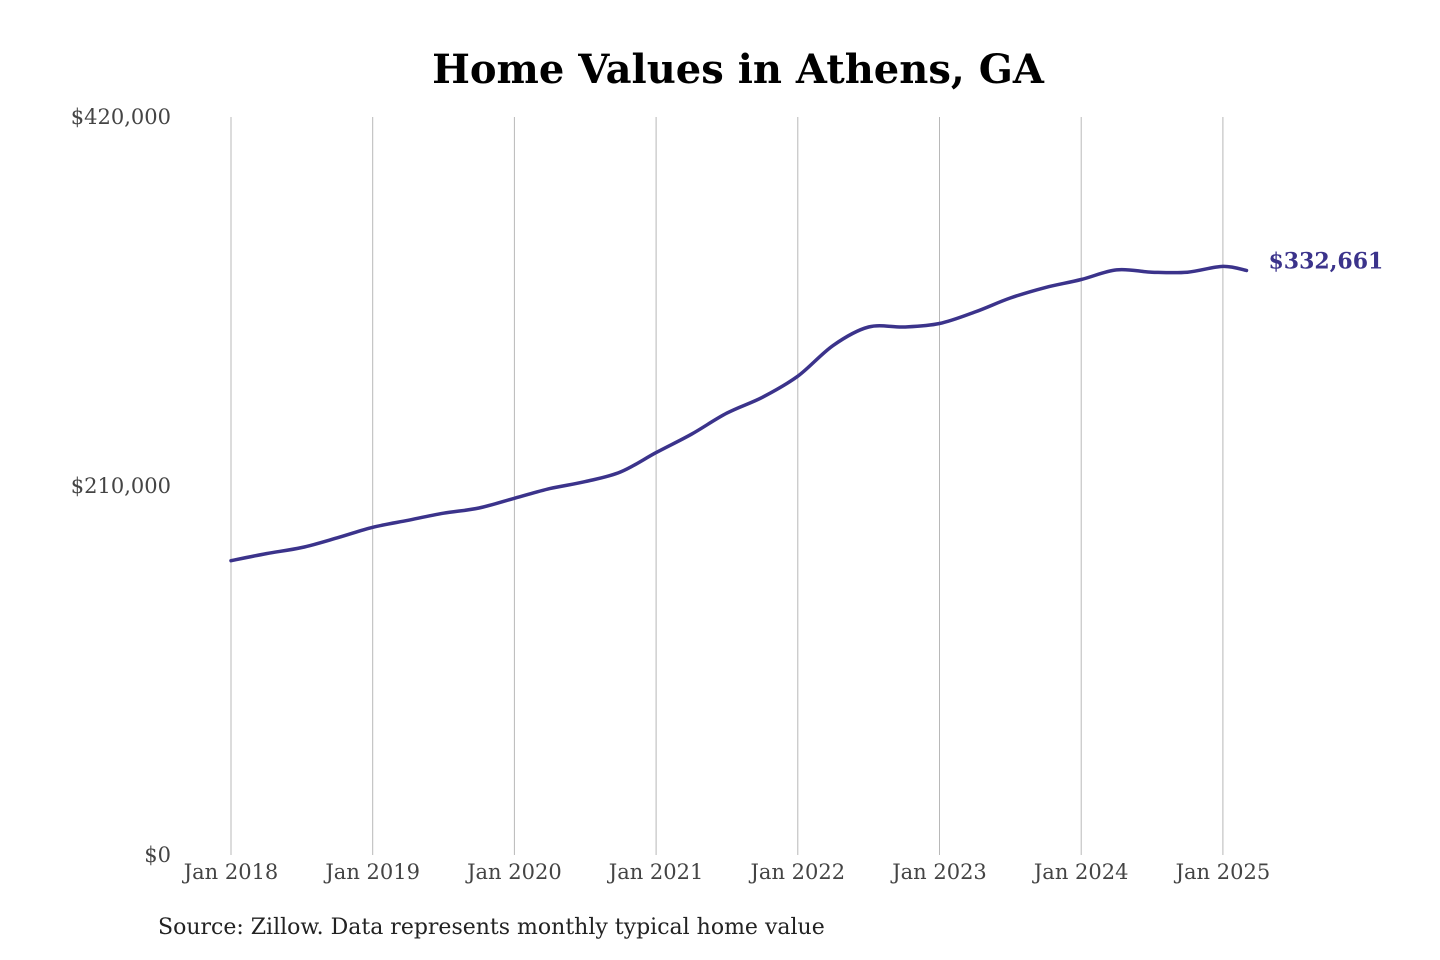 The width and height of the screenshot is (1440, 960). Describe the element at coordinates (1080, 872) in the screenshot. I see `x-tick-label: Jan 2024` at that location.